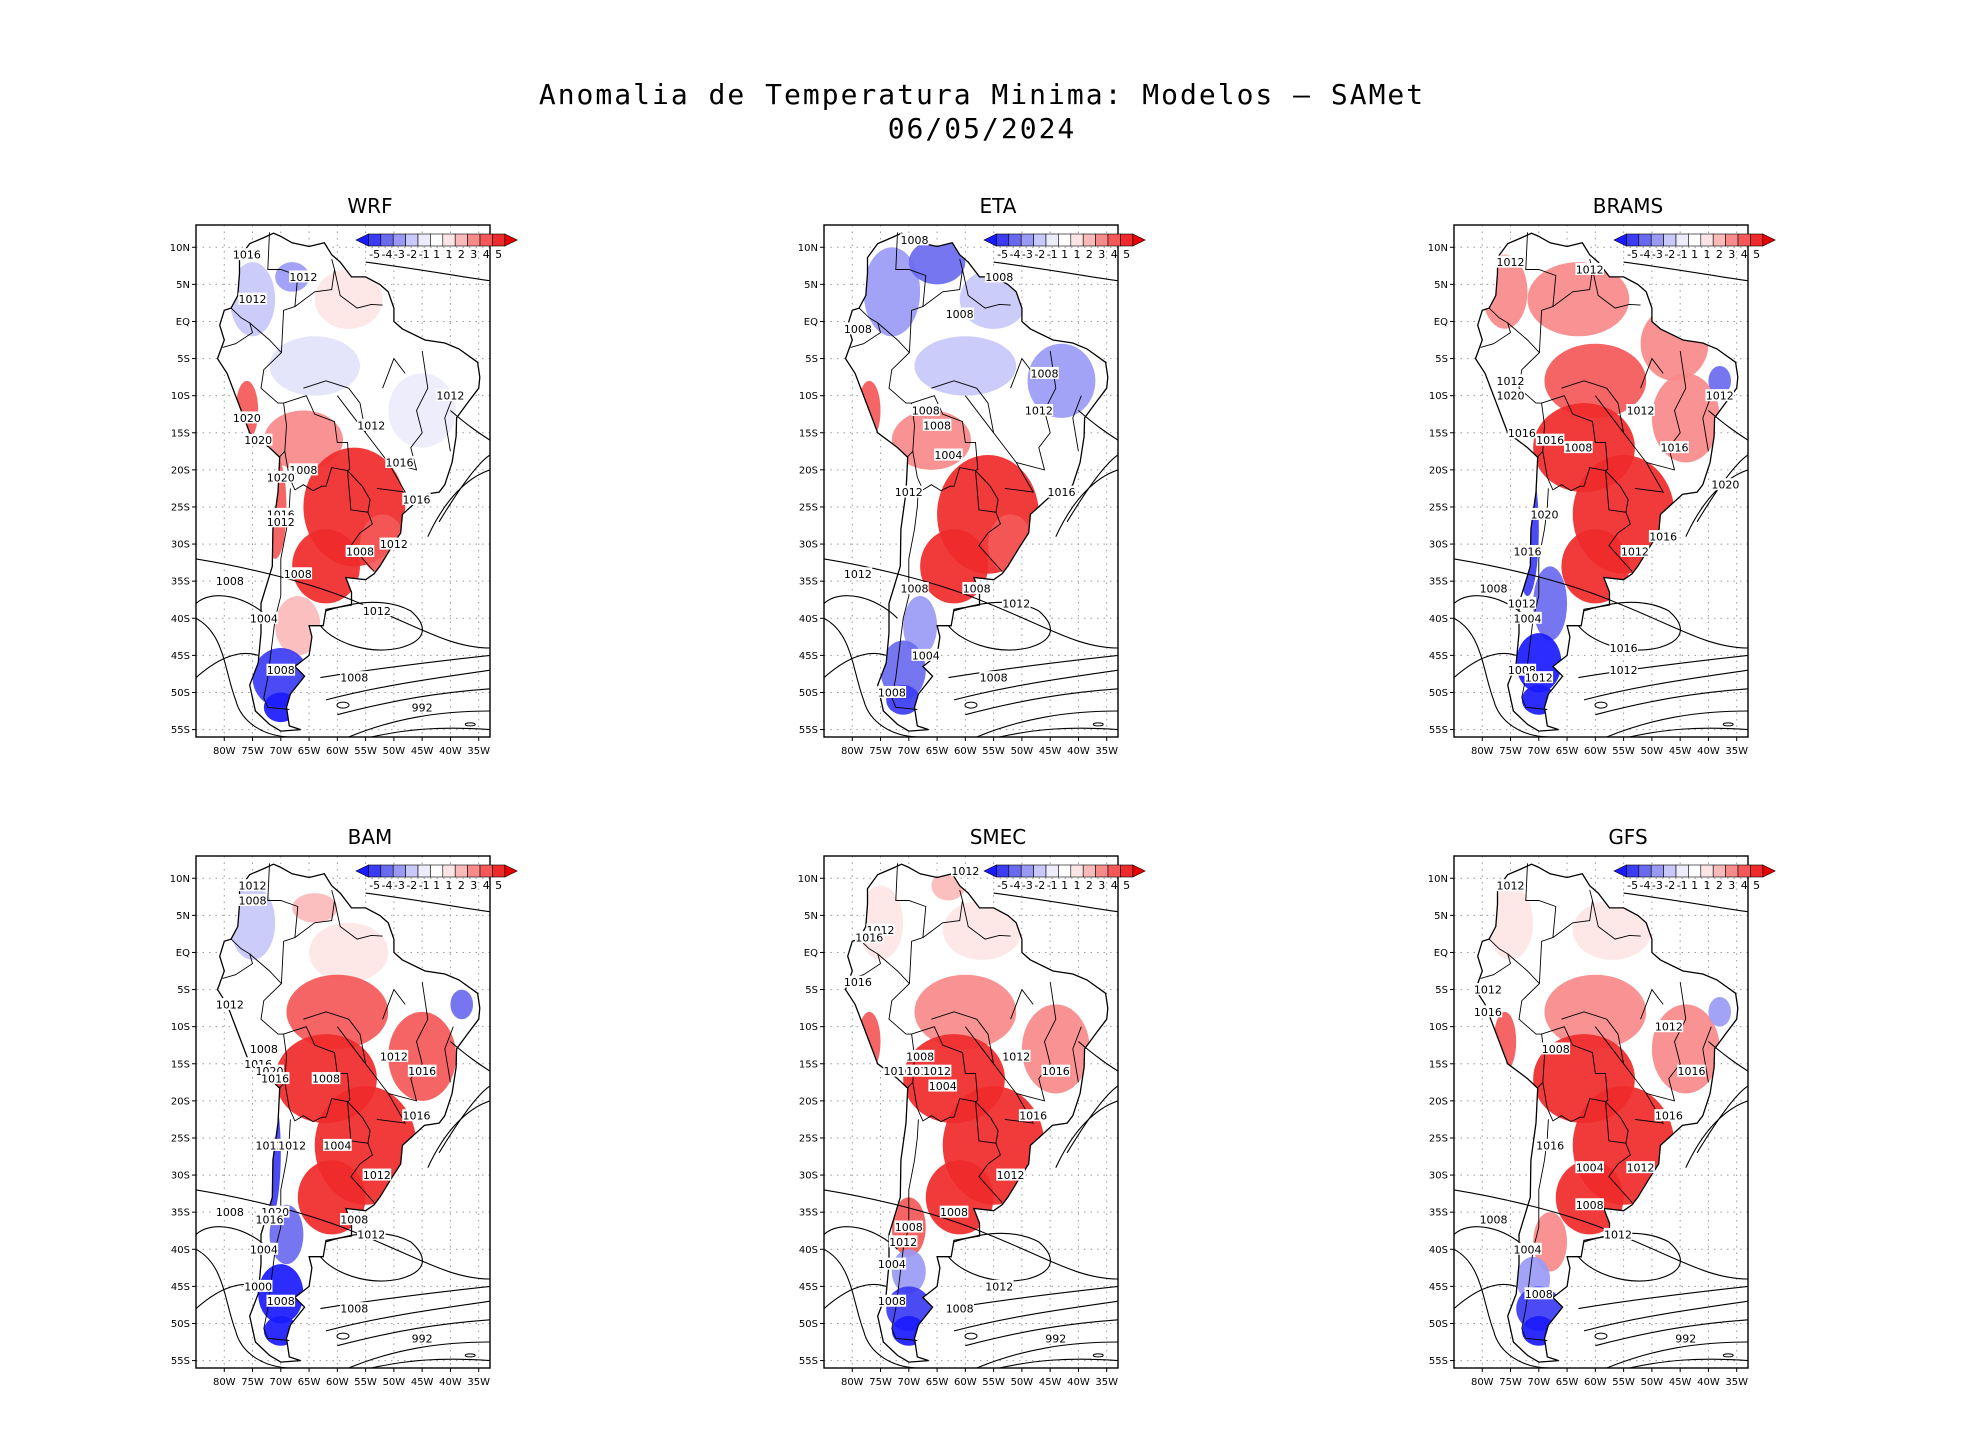 The width and height of the screenshot is (1964, 1436). What do you see at coordinates (852, 1382) in the screenshot?
I see `lon-label: 80W` at bounding box center [852, 1382].